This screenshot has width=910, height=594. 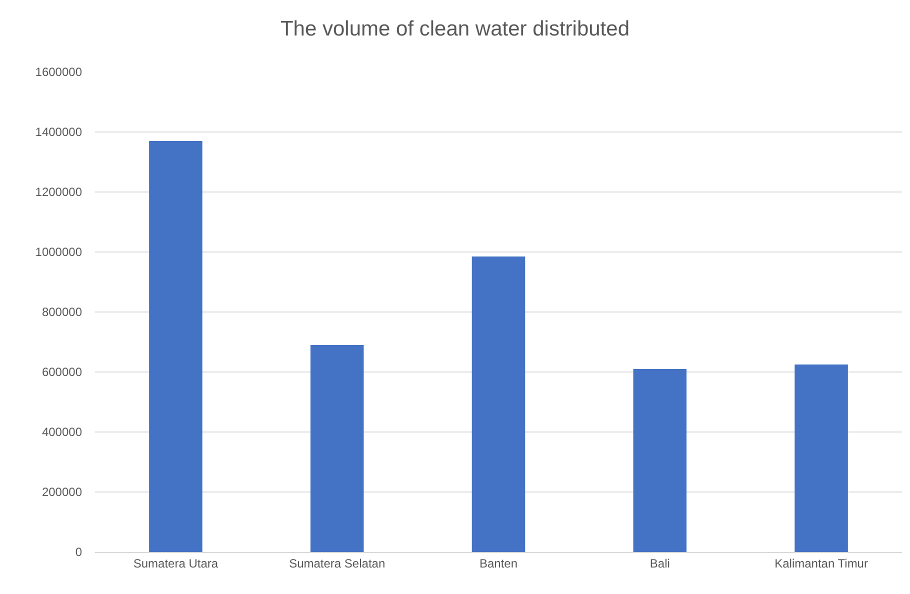 What do you see at coordinates (62, 432) in the screenshot?
I see `y-tick-label: 400000` at bounding box center [62, 432].